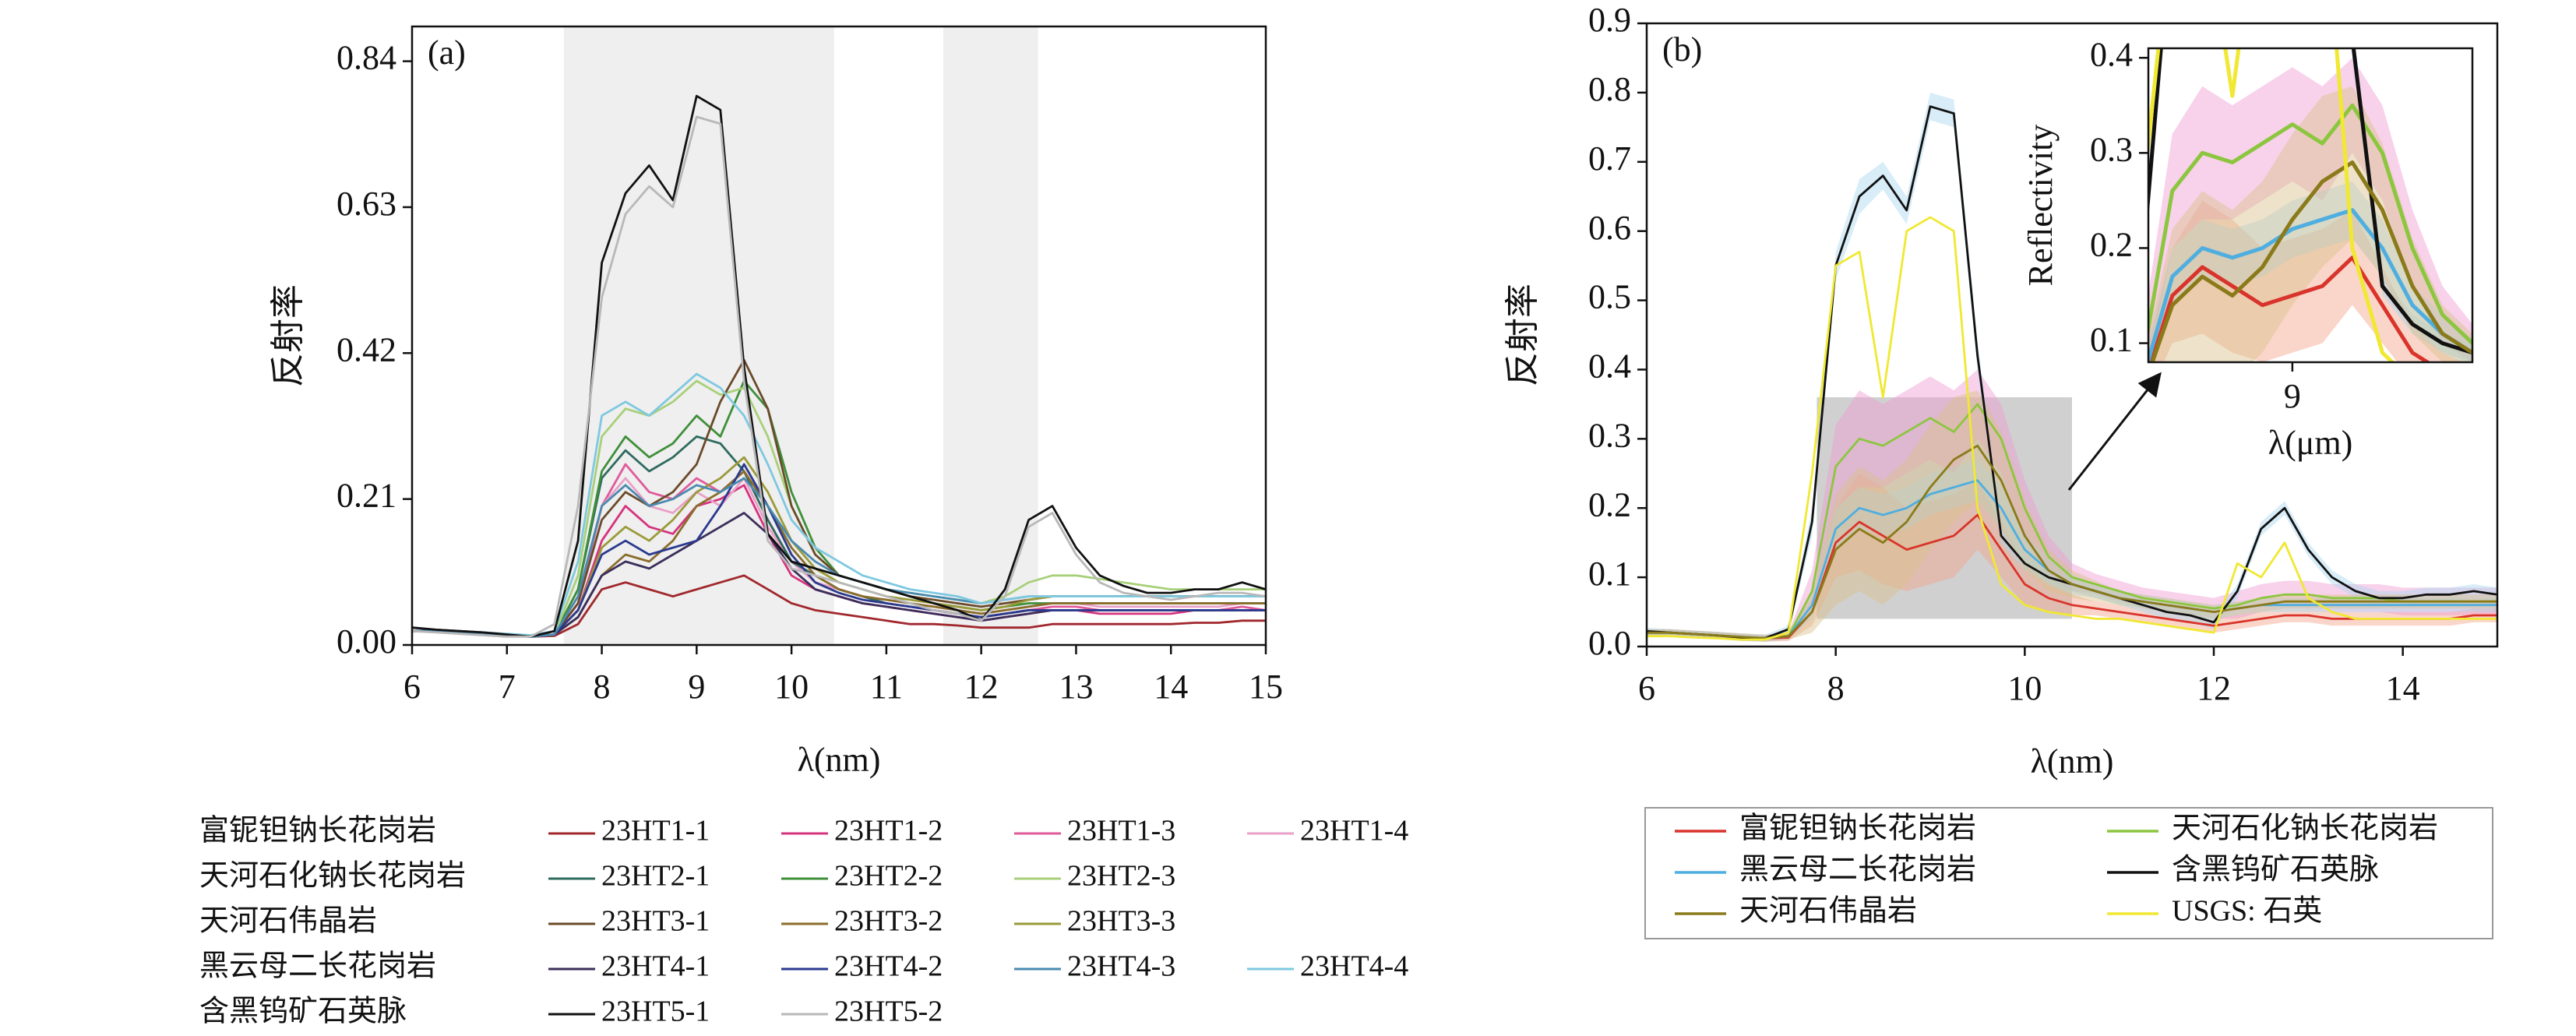  What do you see at coordinates (888, 831) in the screenshot?
I see `legend-label: 23HT1-2` at bounding box center [888, 831].